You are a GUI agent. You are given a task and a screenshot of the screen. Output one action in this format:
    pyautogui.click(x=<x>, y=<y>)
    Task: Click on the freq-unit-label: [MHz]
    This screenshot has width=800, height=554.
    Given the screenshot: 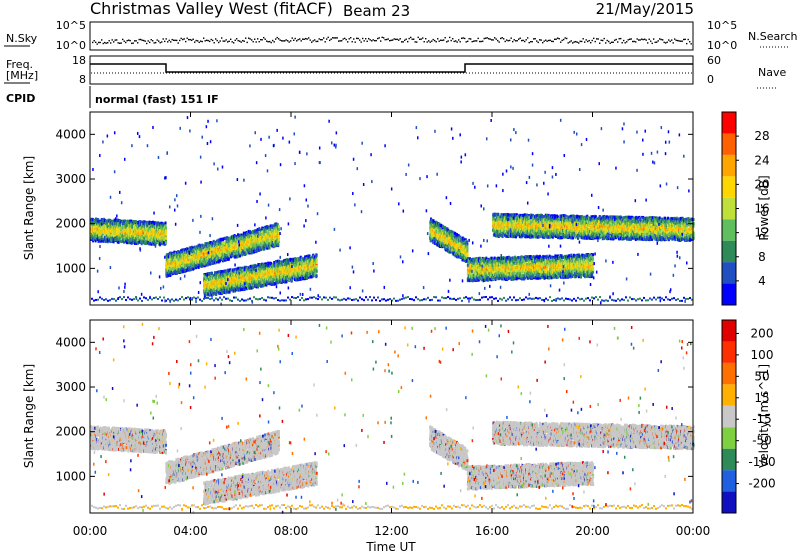 What is the action you would take?
    pyautogui.click(x=22, y=75)
    